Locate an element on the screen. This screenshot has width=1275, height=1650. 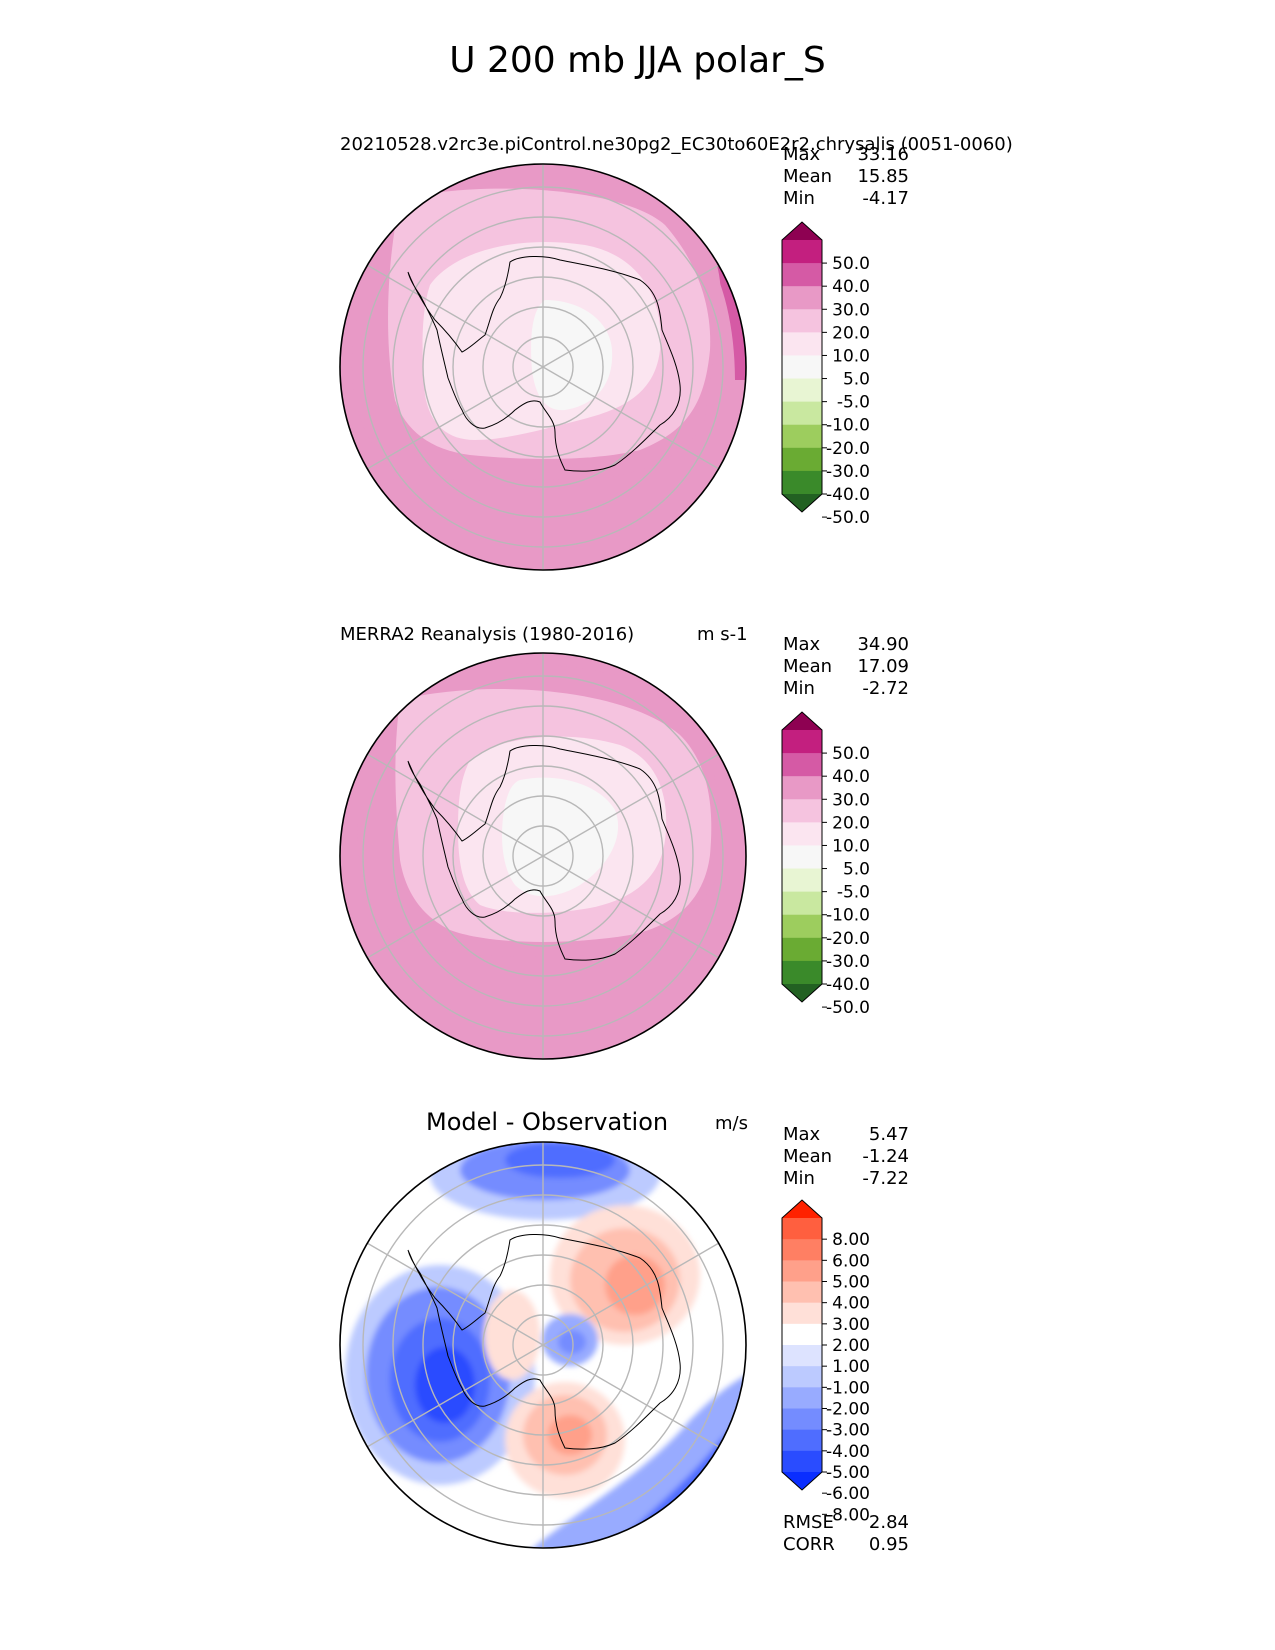
stat-value: 15.85 is located at coordinates (883, 176).